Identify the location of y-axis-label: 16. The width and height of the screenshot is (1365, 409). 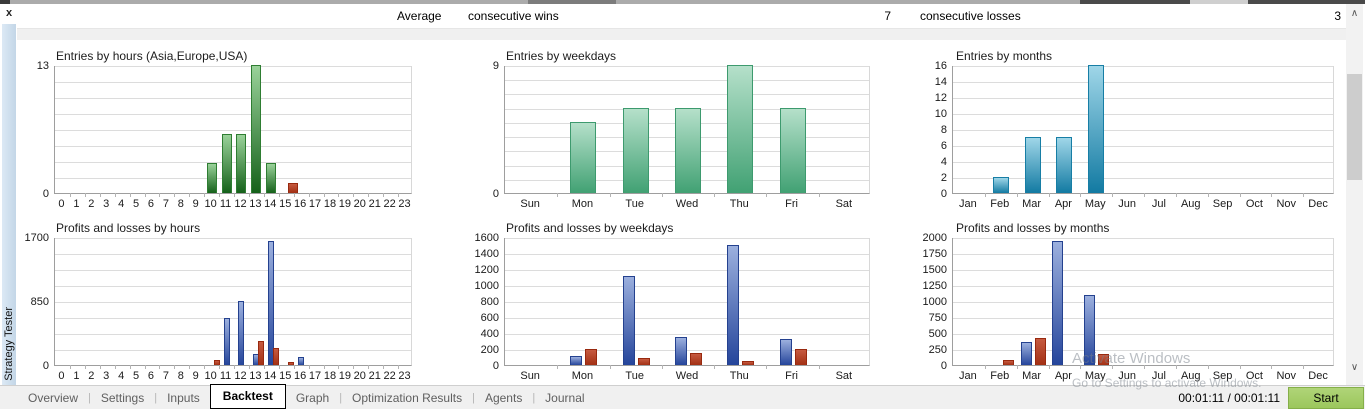
(940, 66).